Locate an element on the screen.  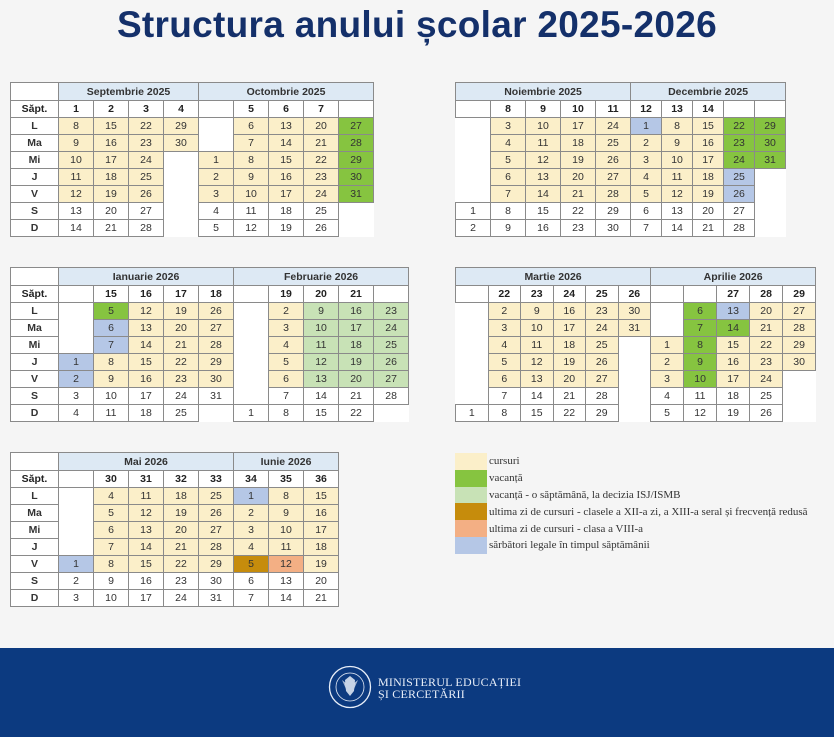
legend-label: vacanță is located at coordinates (506, 478).